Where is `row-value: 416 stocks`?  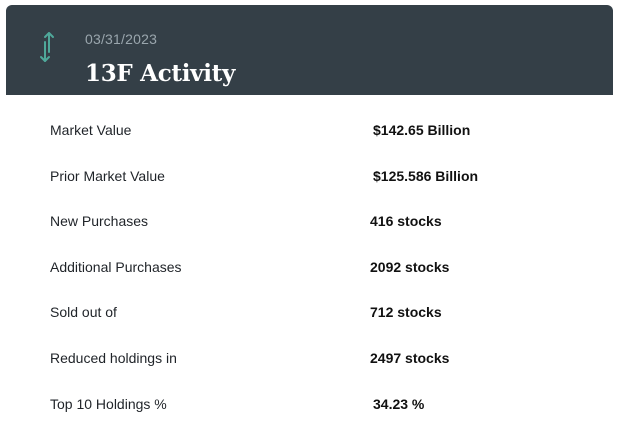
row-value: 416 stocks is located at coordinates (406, 221).